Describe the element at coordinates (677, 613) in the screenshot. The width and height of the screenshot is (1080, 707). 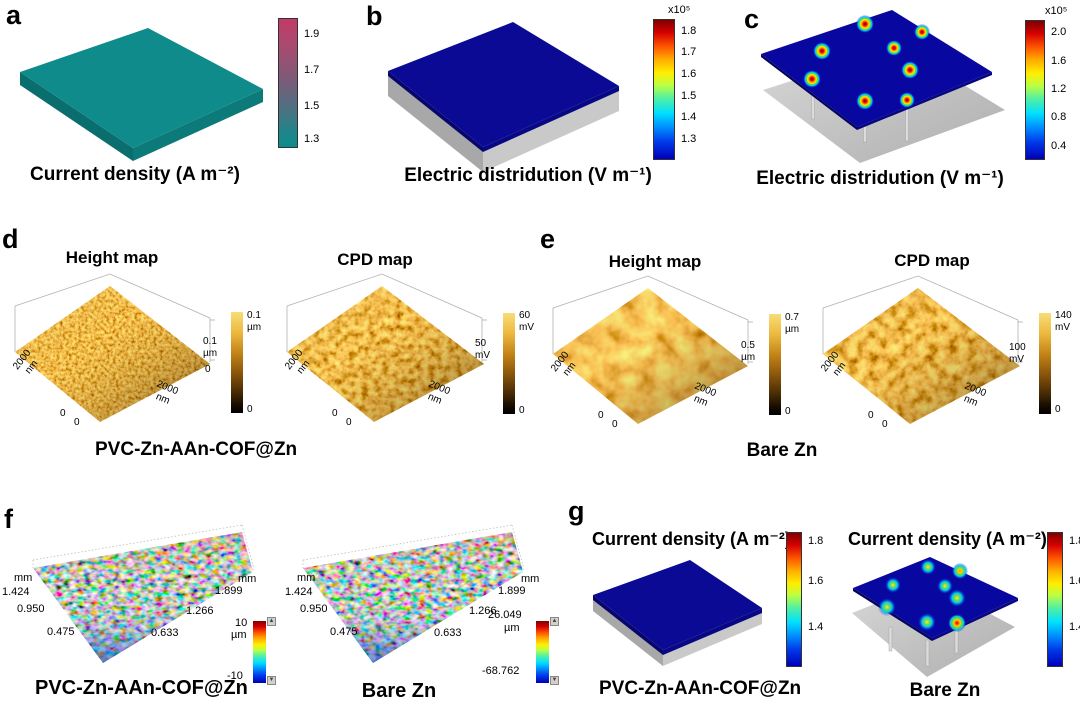
I see `panel-g-left-slab-3d` at that location.